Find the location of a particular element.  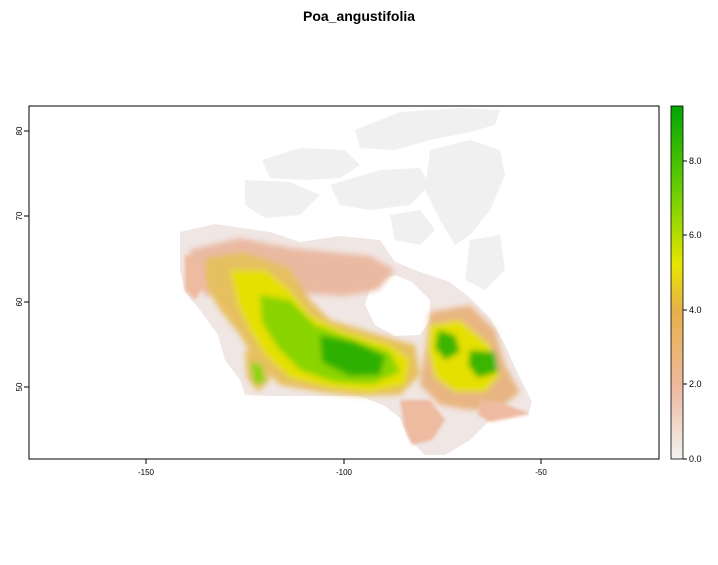

x-tick-label: -100 is located at coordinates (344, 472).